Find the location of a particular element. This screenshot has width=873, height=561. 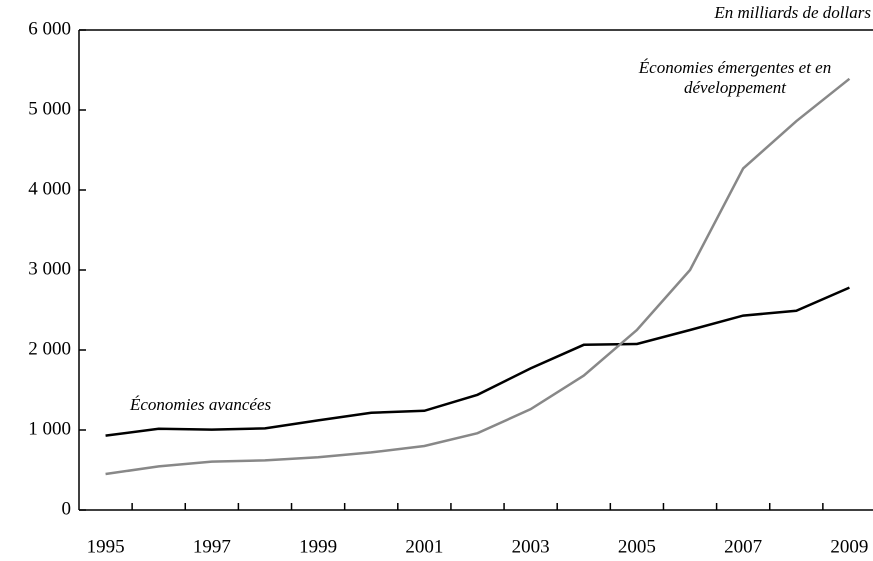

x-tick-label: 2003 is located at coordinates (531, 546).